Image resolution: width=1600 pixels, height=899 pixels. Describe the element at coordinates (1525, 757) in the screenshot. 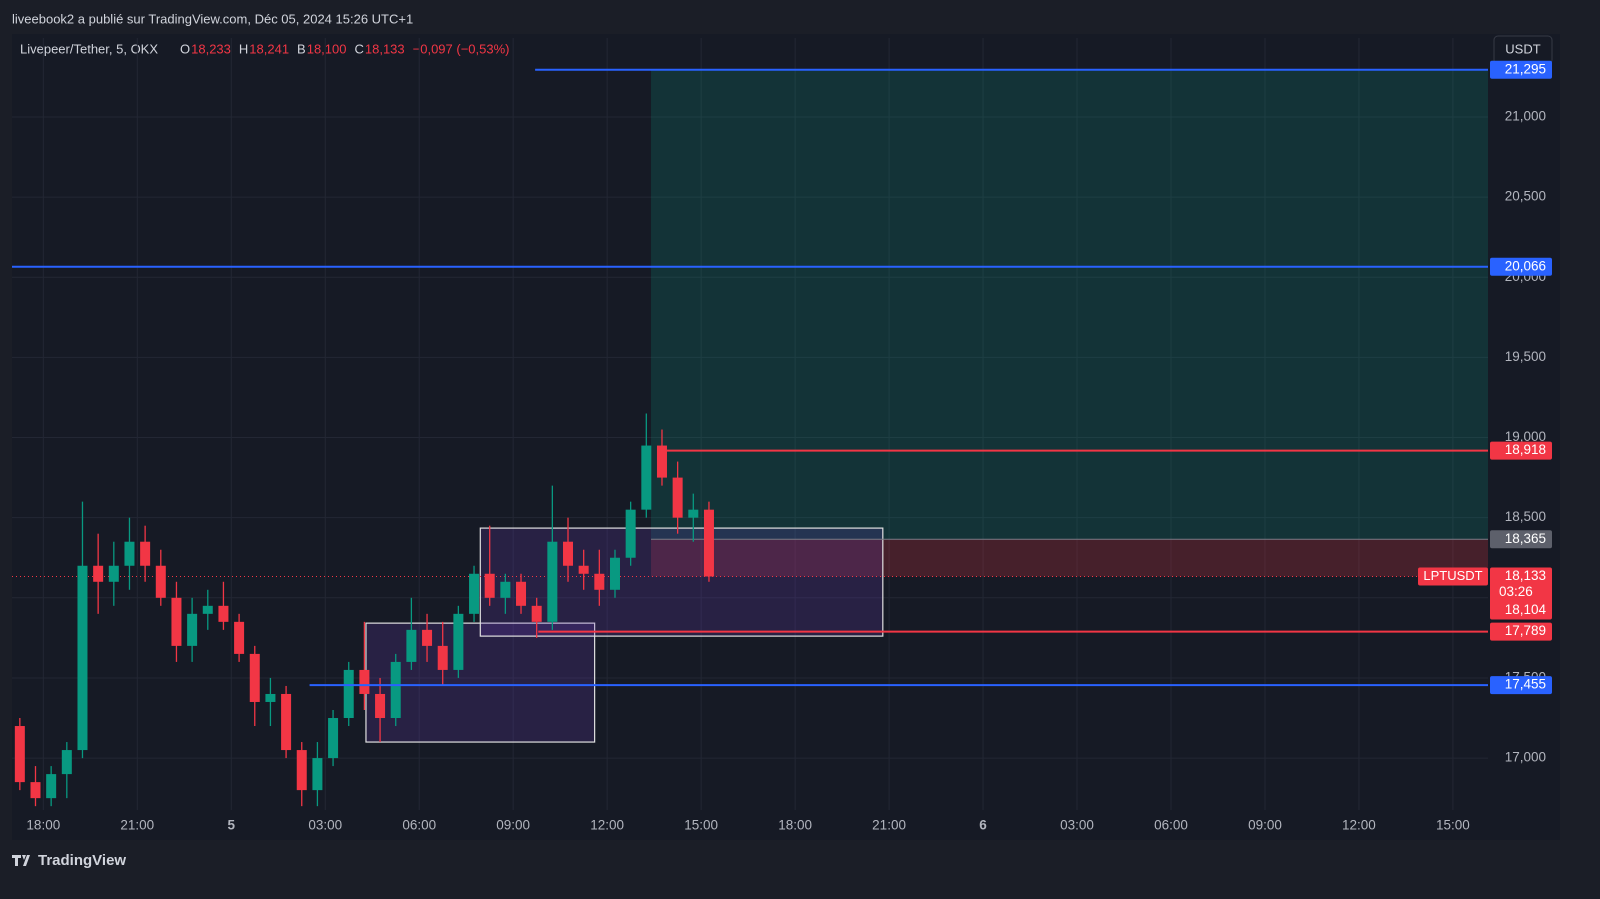

I see `y-tick-label: 17,000` at that location.